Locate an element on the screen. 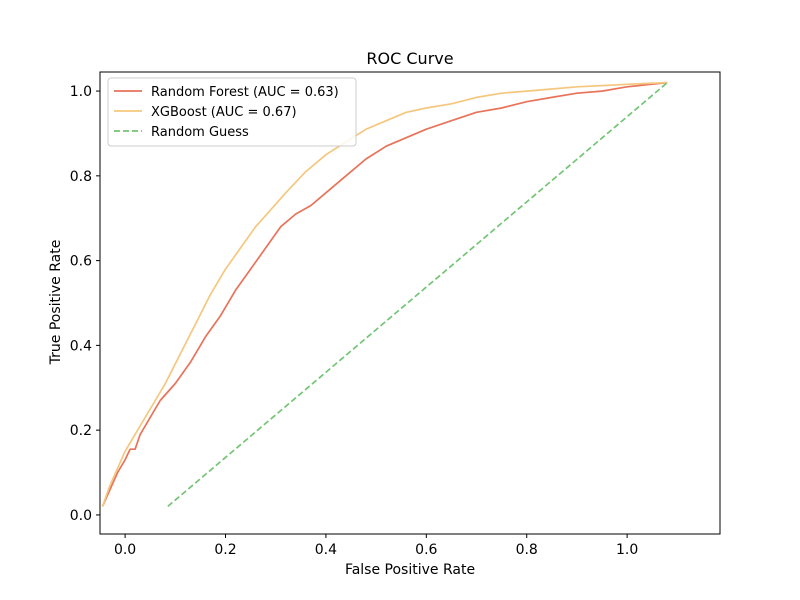 The image size is (800, 600). legend-label-0: Random Forest (AUC = 0.63) is located at coordinates (245, 92).